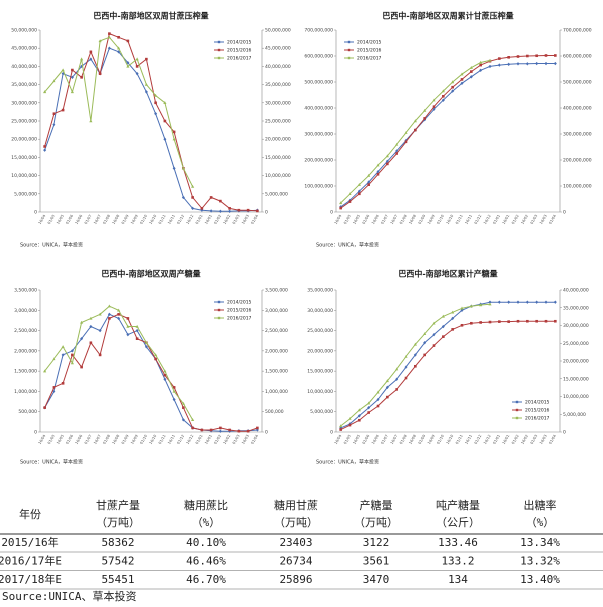 Image resolution: width=603 pixels, height=607 pixels. I want to click on x-tick-label: 16/01, so click(506, 219).